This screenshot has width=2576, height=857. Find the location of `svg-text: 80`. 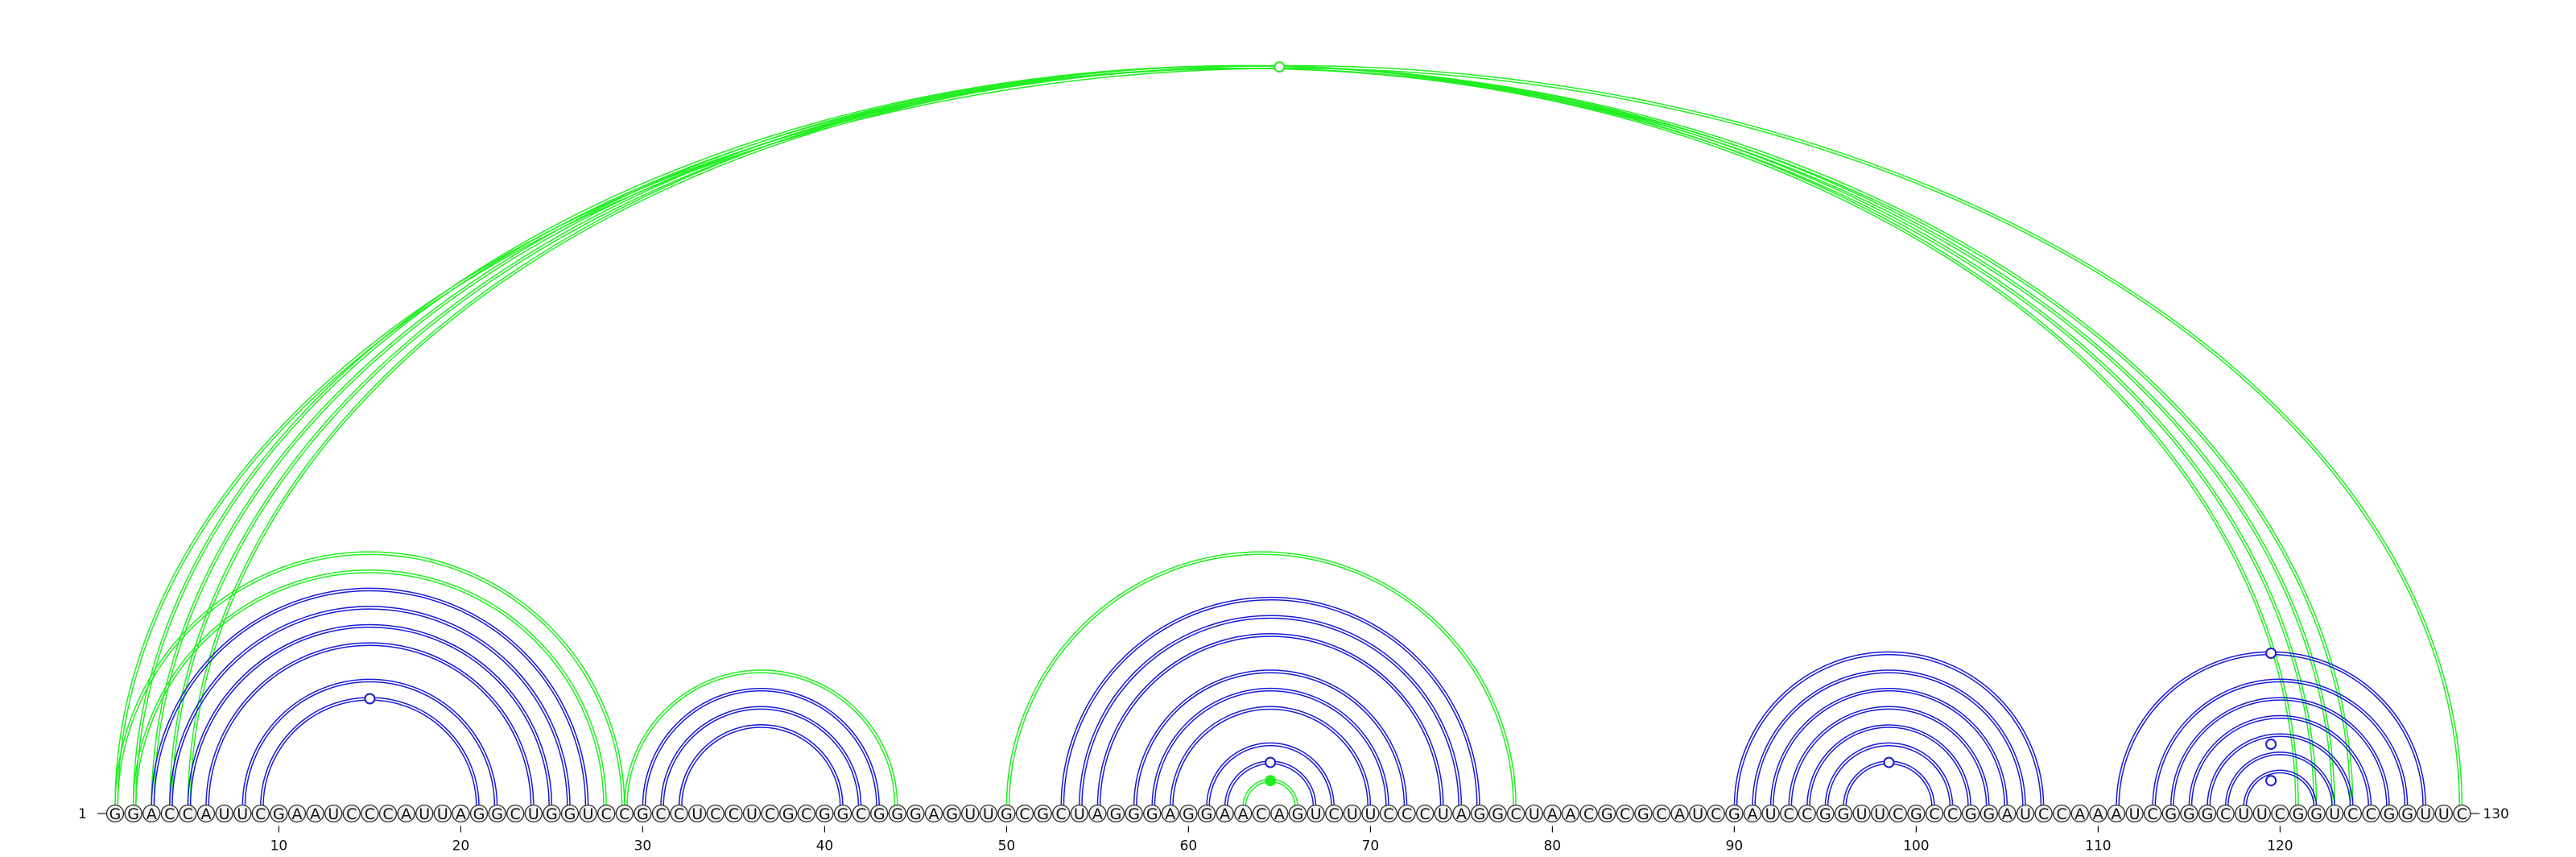

svg-text: 80 is located at coordinates (1553, 846).